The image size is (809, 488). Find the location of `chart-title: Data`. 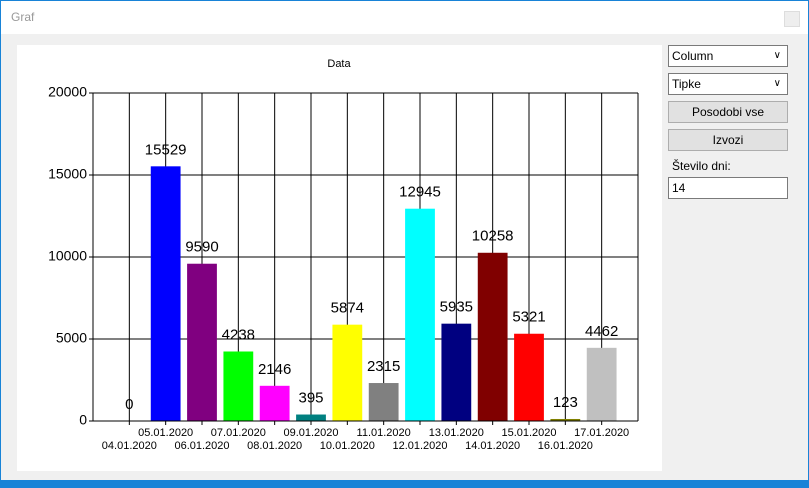

chart-title: Data is located at coordinates (339, 64).